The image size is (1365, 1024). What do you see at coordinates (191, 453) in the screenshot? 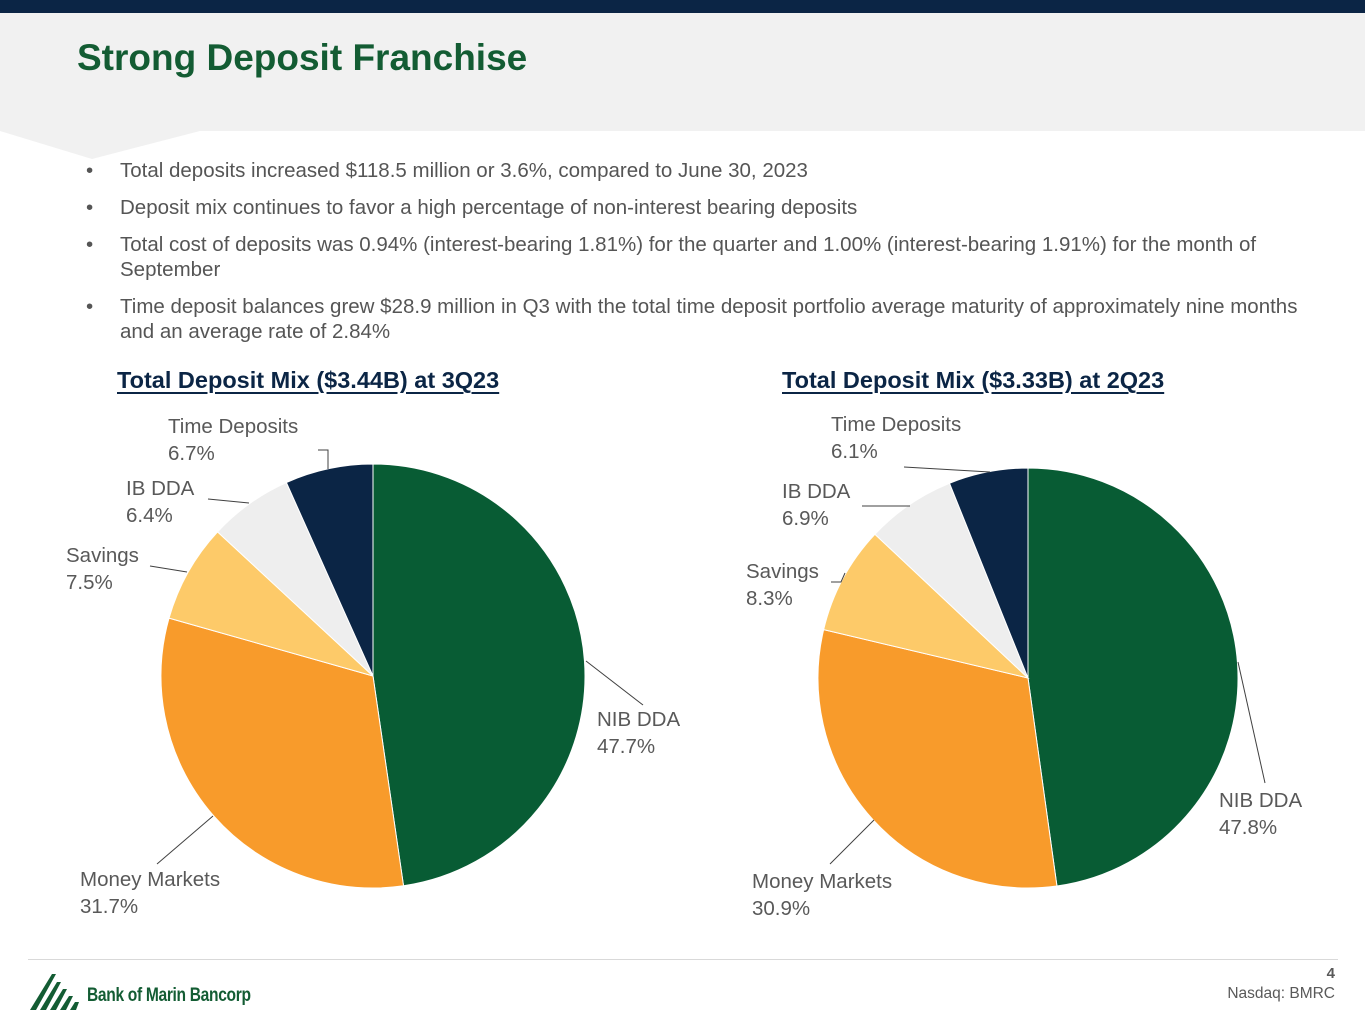
I see `slice-value-time-deposits: 6.7%` at bounding box center [191, 453].